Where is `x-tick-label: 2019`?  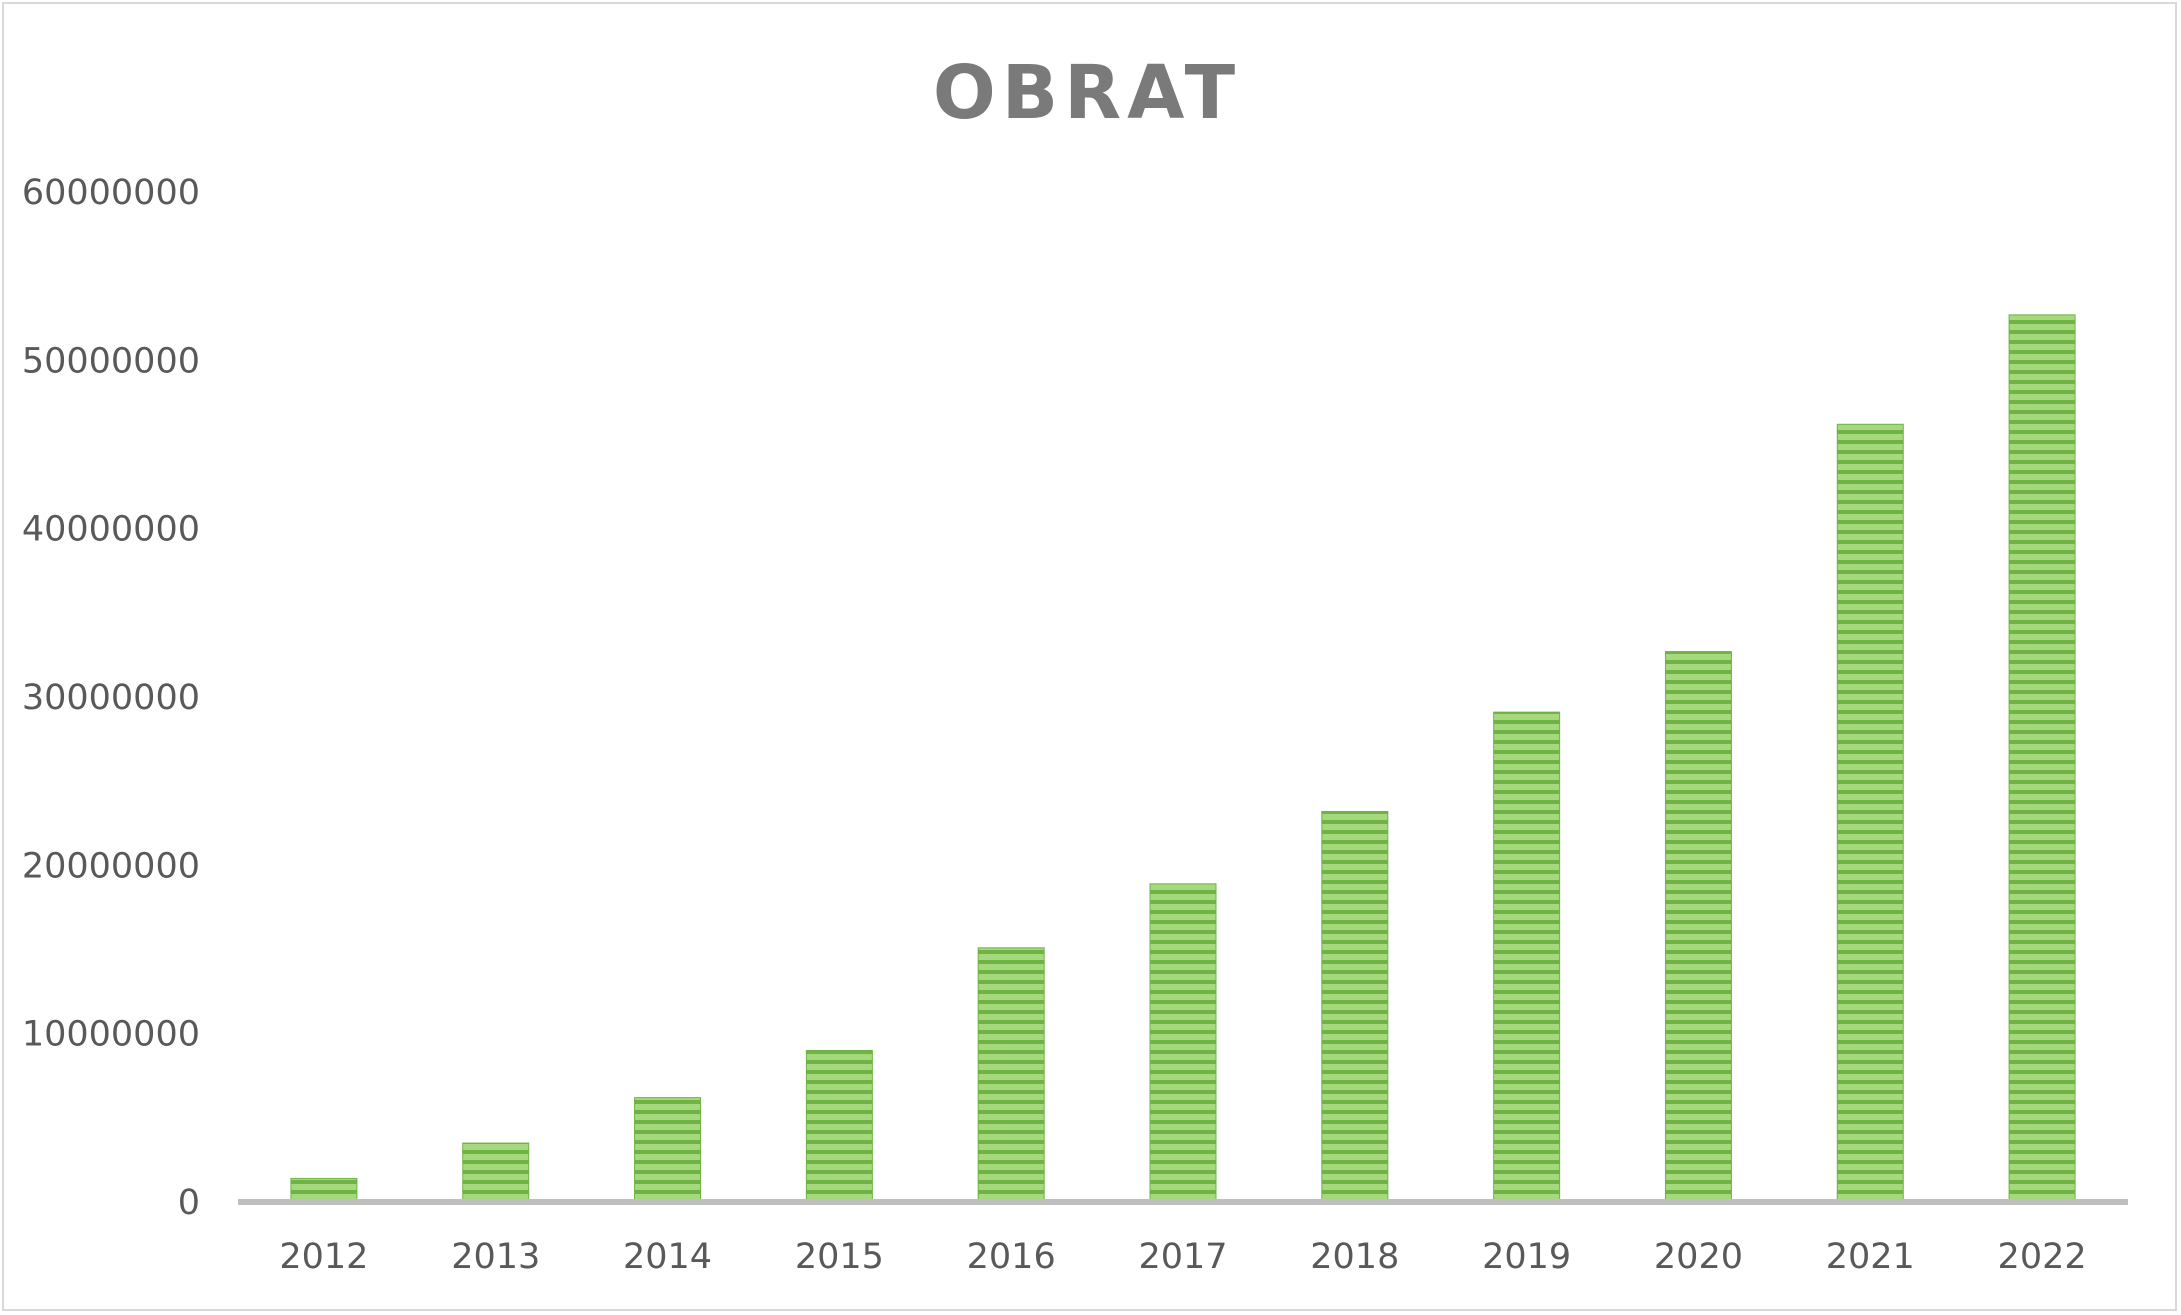 x-tick-label: 2019 is located at coordinates (1526, 1257).